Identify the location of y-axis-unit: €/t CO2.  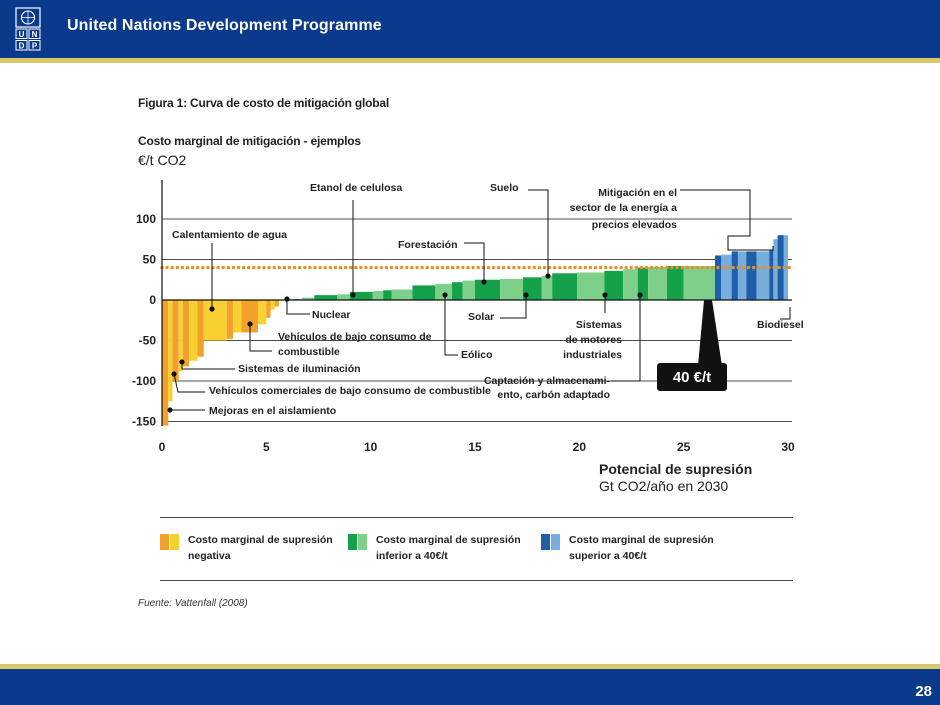
(162, 160).